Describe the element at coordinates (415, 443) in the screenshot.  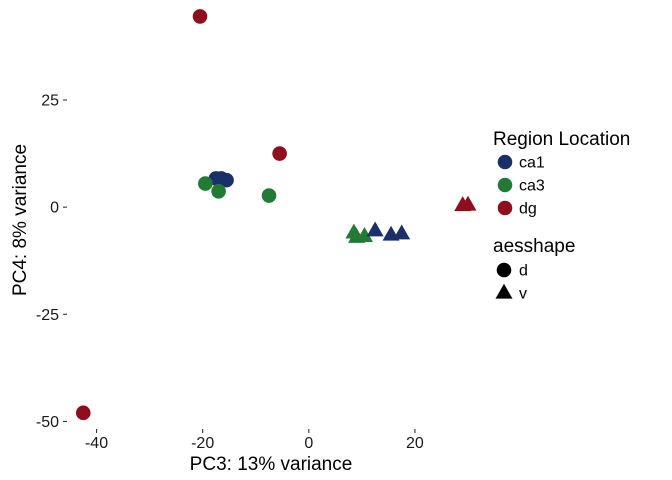
I see `x-tick-label: 20` at that location.